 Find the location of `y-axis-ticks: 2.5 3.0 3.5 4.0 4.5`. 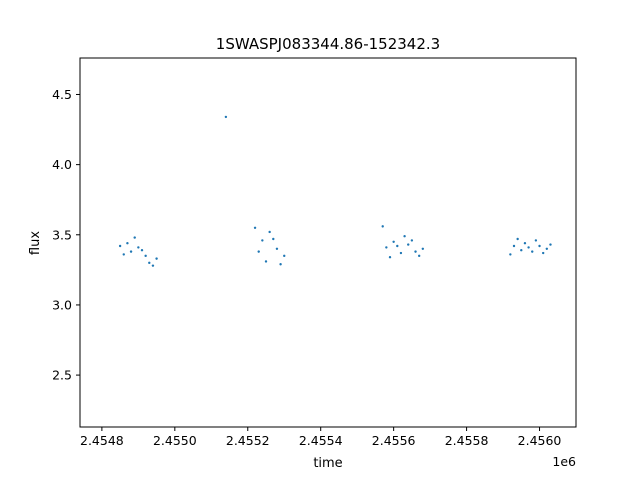

y-axis-ticks: 2.5 3.0 3.5 4.0 4.5 is located at coordinates (66, 235).